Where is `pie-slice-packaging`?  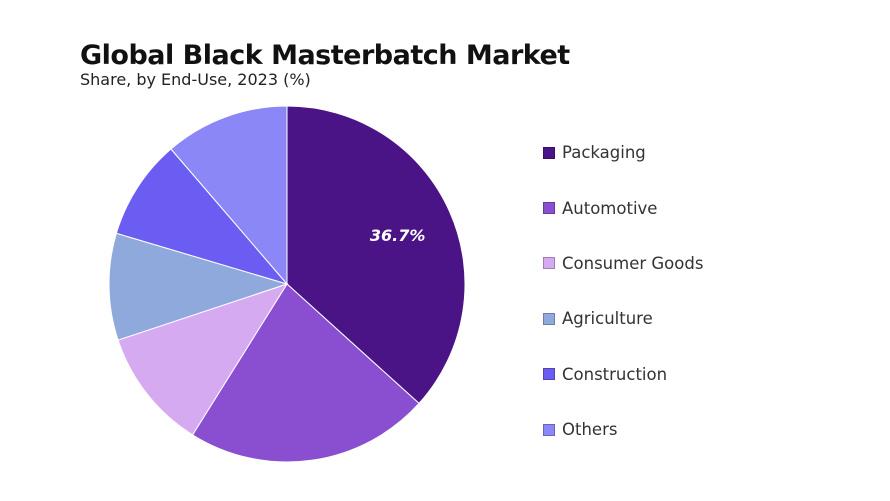 pie-slice-packaging is located at coordinates (376, 255).